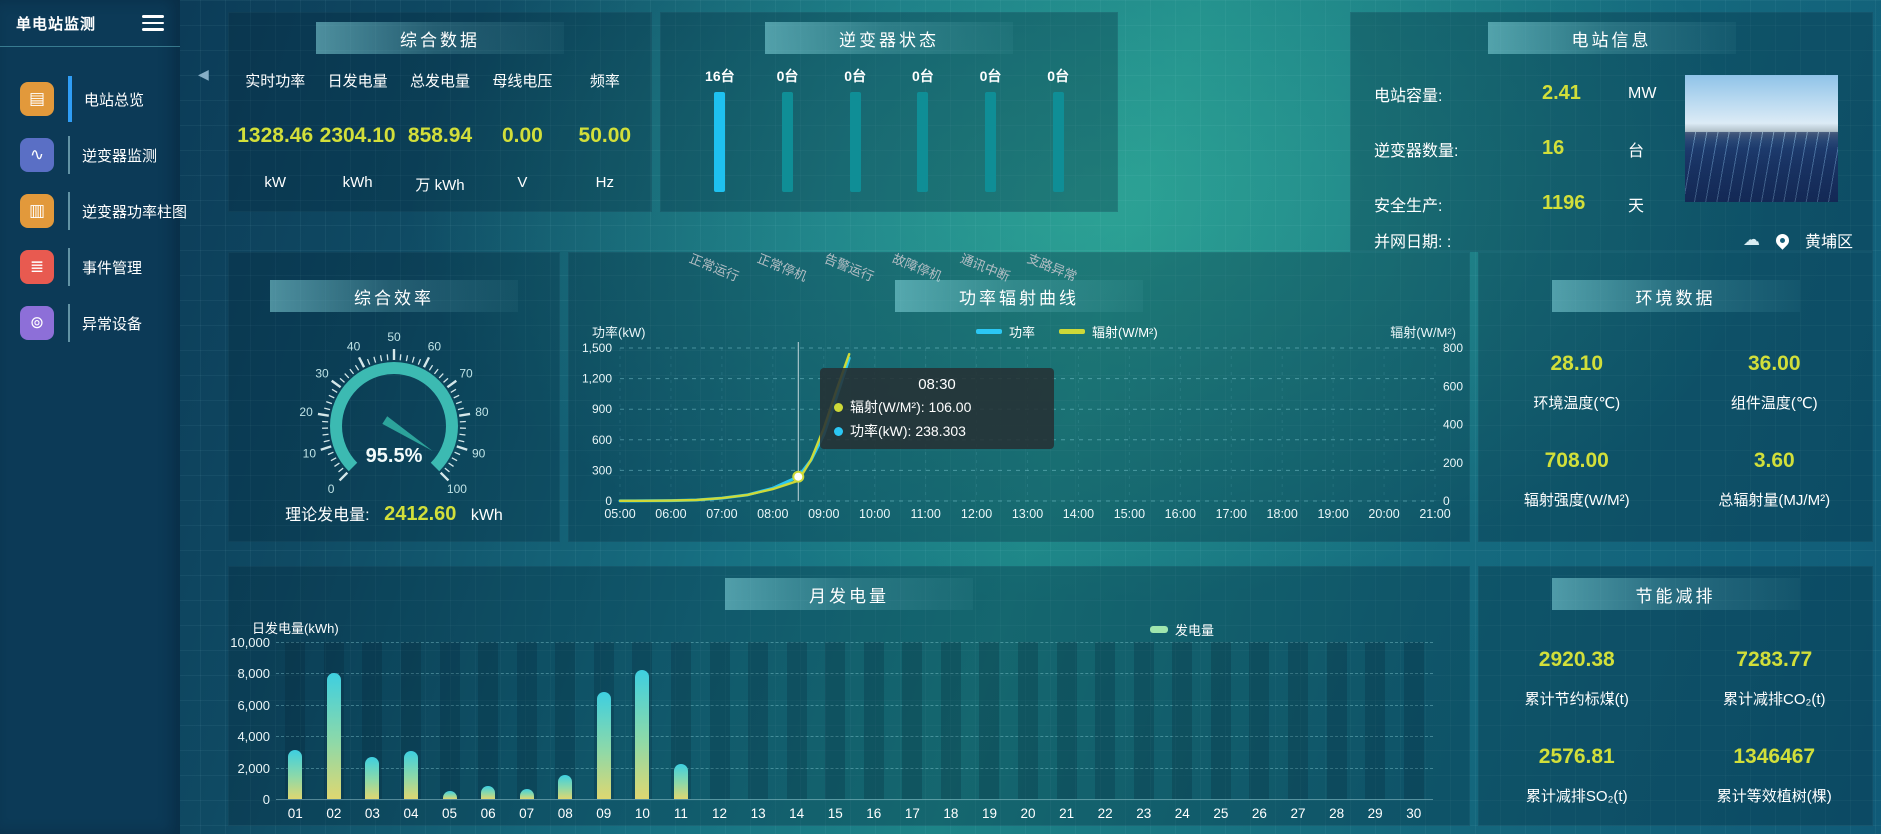  Describe the element at coordinates (411, 813) in the screenshot. I see `x-tick-label: 04` at that location.